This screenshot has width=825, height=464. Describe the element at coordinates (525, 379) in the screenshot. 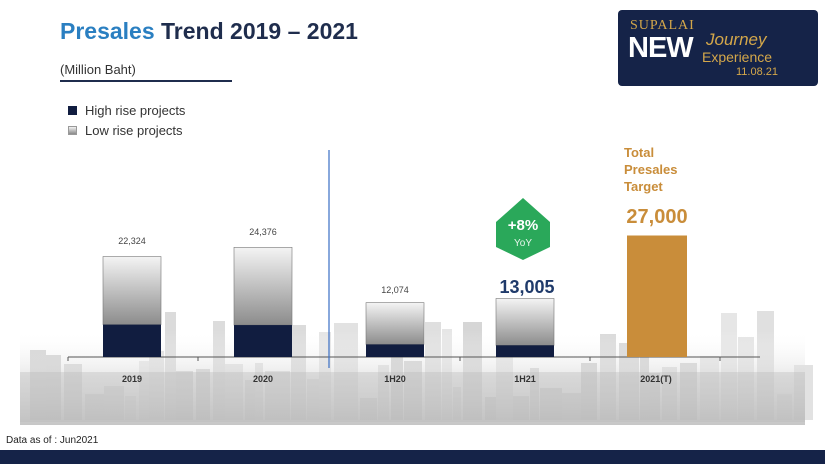

I see `x-tick-label: 1H21` at that location.